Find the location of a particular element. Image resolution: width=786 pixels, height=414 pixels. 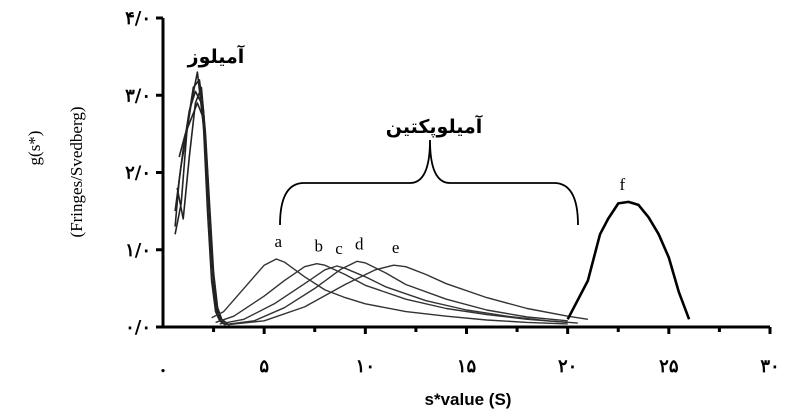

y-tick-label-1: ۱/۰ is located at coordinates (138, 250).